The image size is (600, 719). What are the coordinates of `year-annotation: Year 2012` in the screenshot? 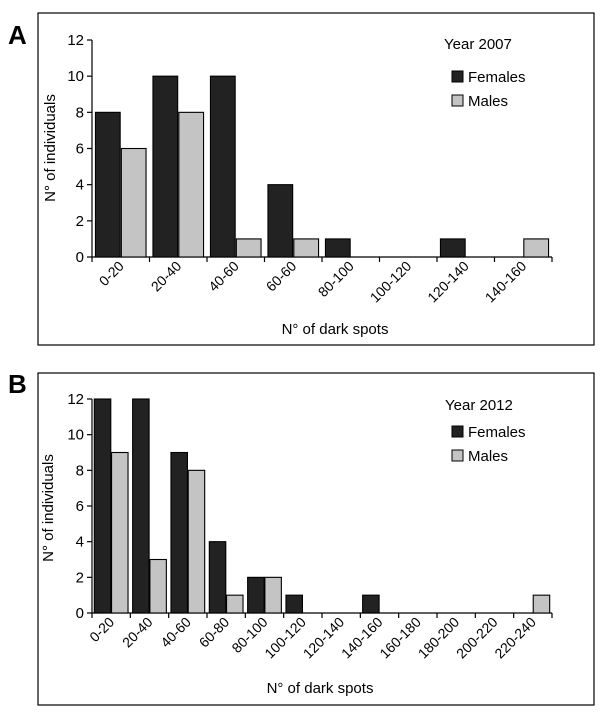 It's located at (479, 405).